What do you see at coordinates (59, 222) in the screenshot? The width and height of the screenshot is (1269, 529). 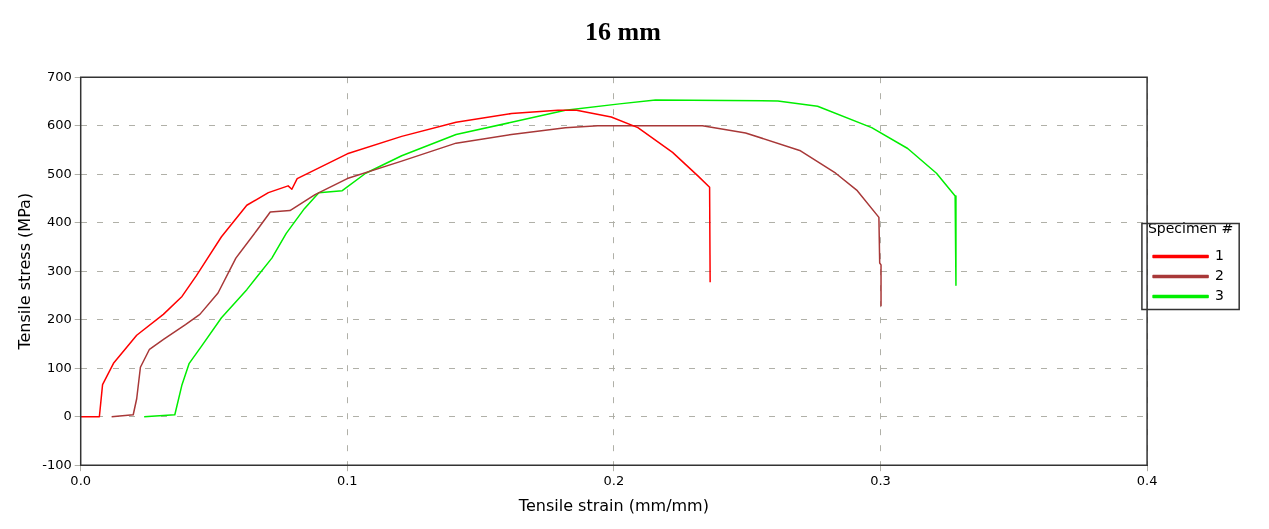 I see `y-tick-label: 400` at bounding box center [59, 222].